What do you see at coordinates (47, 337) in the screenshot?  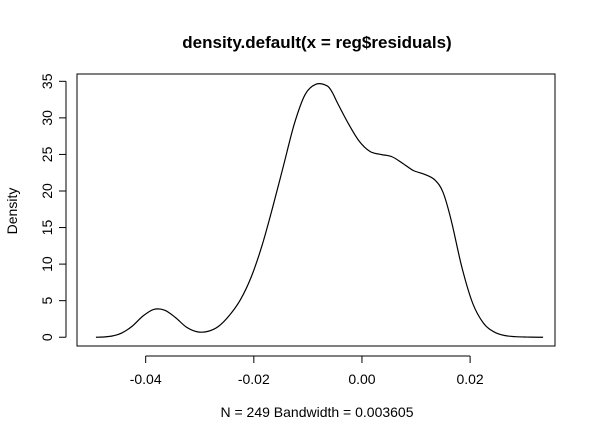 I see `y-tick-label: 0` at bounding box center [47, 337].